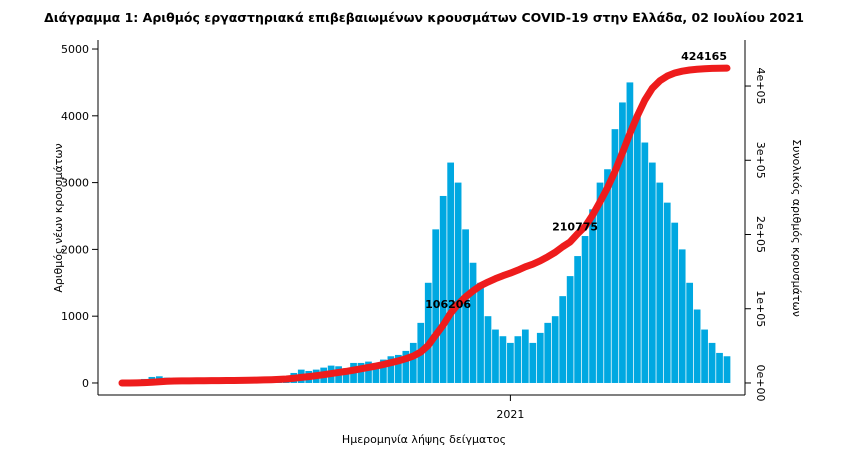 Image resolution: width=848 pixels, height=458 pixels. I want to click on y2-axis-label: Συνολικός αριθμός κρουσμάτων, so click(796, 228).